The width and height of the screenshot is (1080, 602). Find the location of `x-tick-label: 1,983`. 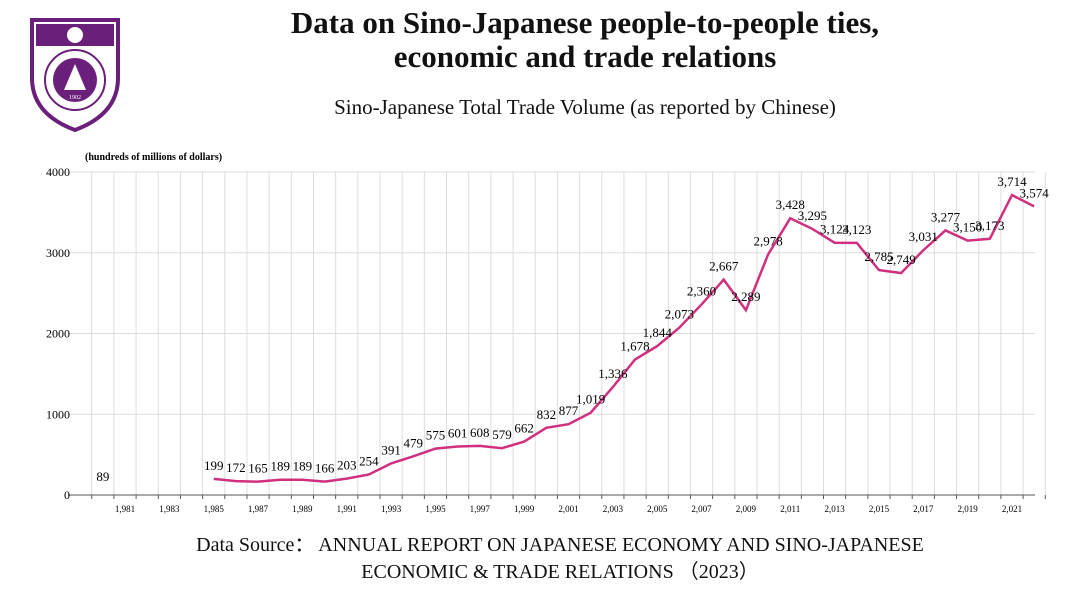

x-tick-label: 1,983 is located at coordinates (169, 509).